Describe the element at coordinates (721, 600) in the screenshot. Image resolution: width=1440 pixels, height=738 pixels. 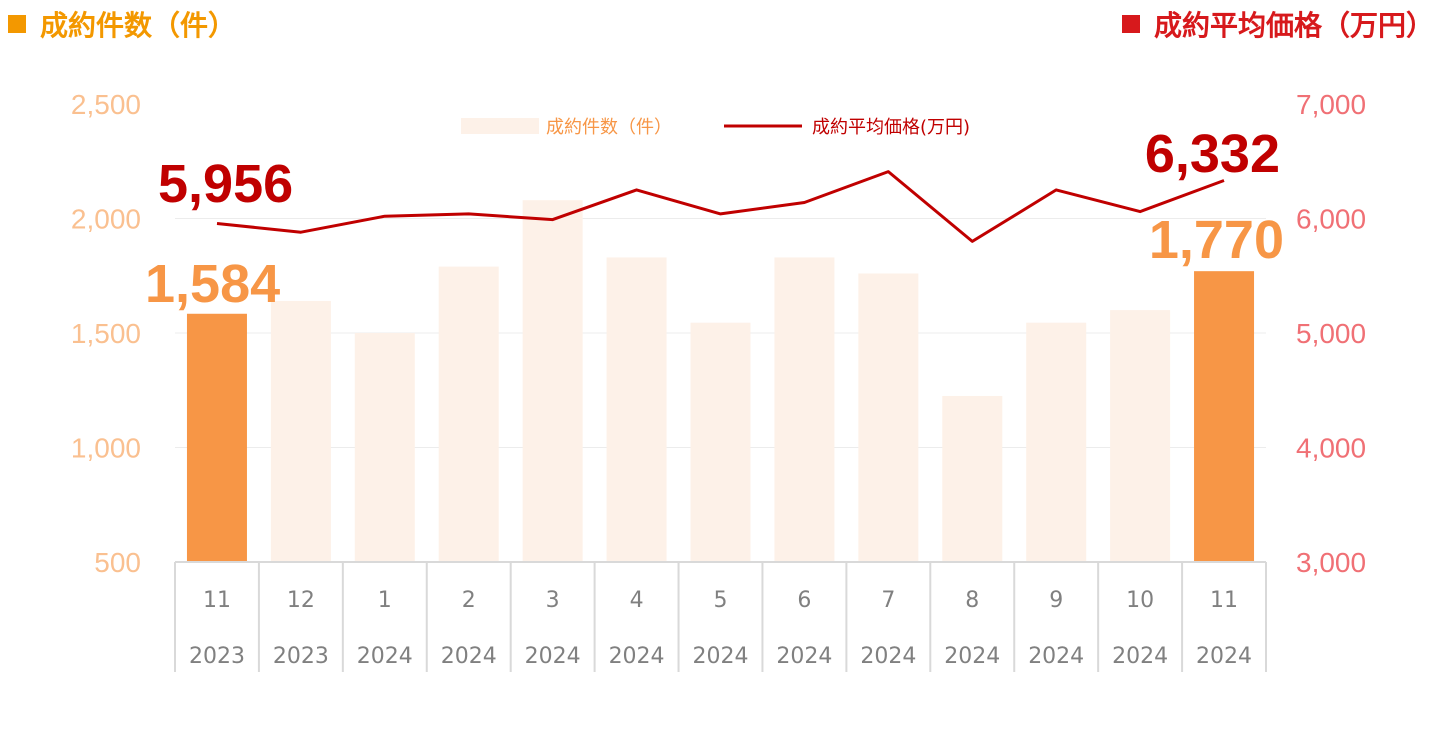
I see `x-tick-month: 5` at that location.